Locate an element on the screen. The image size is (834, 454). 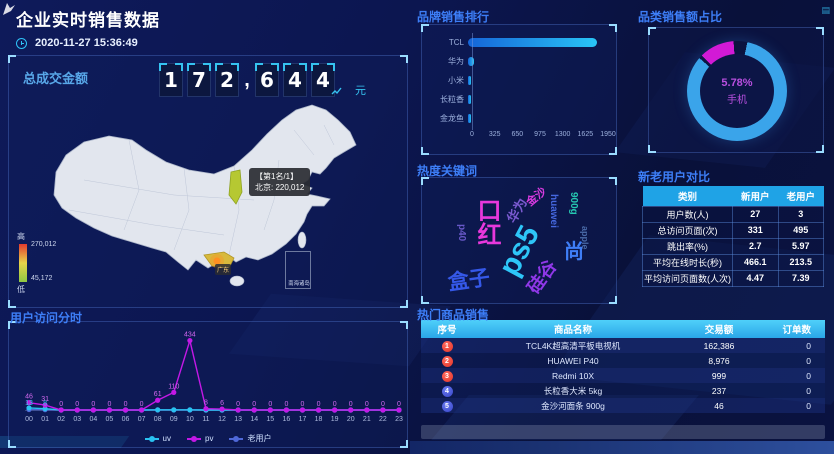
corner-widget-icon: ▤ is located at coordinates (825, 10).